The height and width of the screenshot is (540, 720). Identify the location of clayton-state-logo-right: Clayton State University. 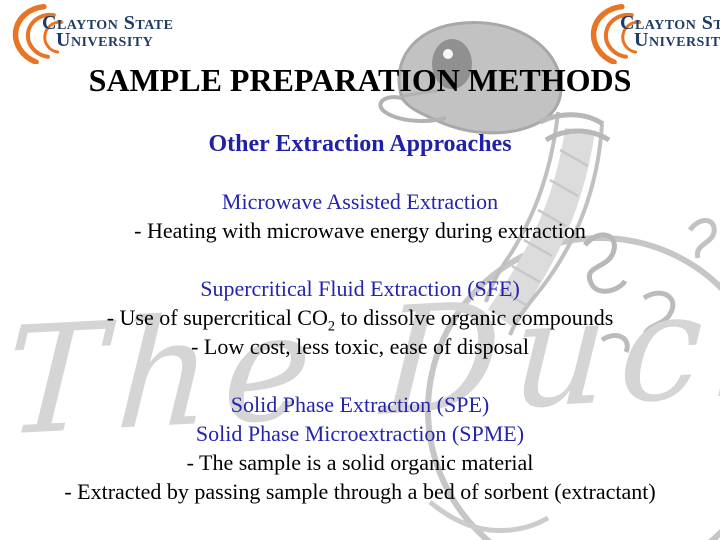
(651, 34).